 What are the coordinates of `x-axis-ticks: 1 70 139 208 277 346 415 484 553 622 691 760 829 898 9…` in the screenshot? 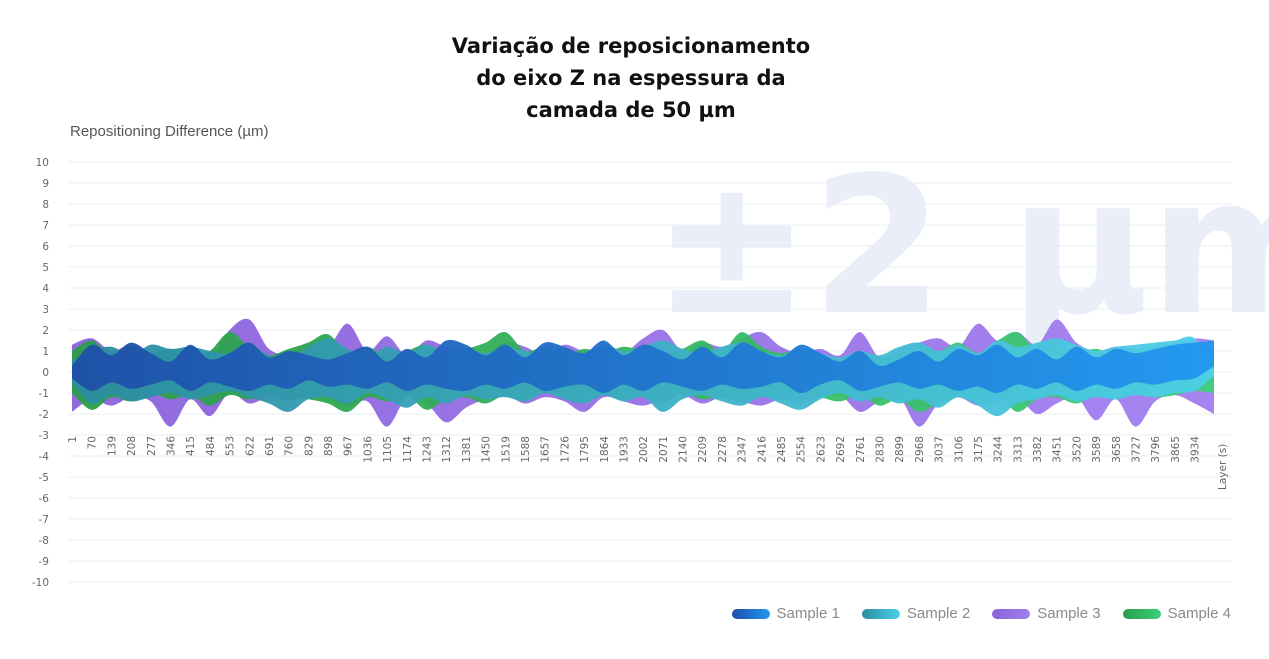 It's located at (634, 449).